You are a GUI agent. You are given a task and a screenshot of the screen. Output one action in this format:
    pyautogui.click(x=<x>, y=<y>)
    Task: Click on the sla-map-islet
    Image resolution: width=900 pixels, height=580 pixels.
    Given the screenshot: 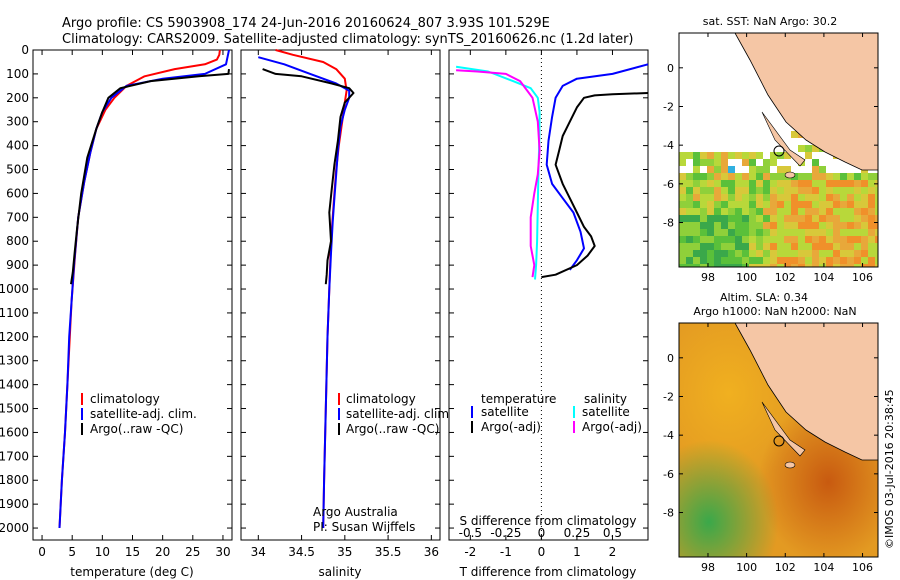 What is the action you would take?
    pyautogui.click(x=790, y=465)
    